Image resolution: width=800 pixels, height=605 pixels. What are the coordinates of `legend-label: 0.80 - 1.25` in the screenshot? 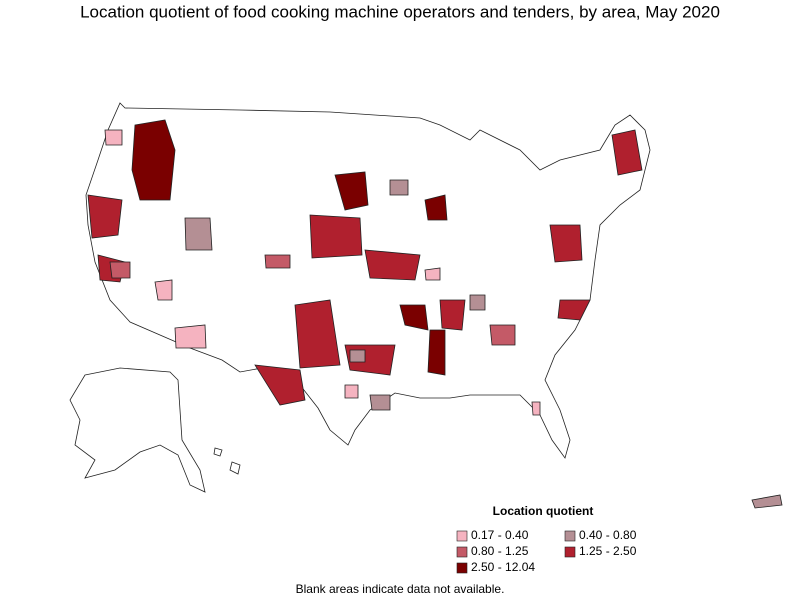 It's located at (500, 551).